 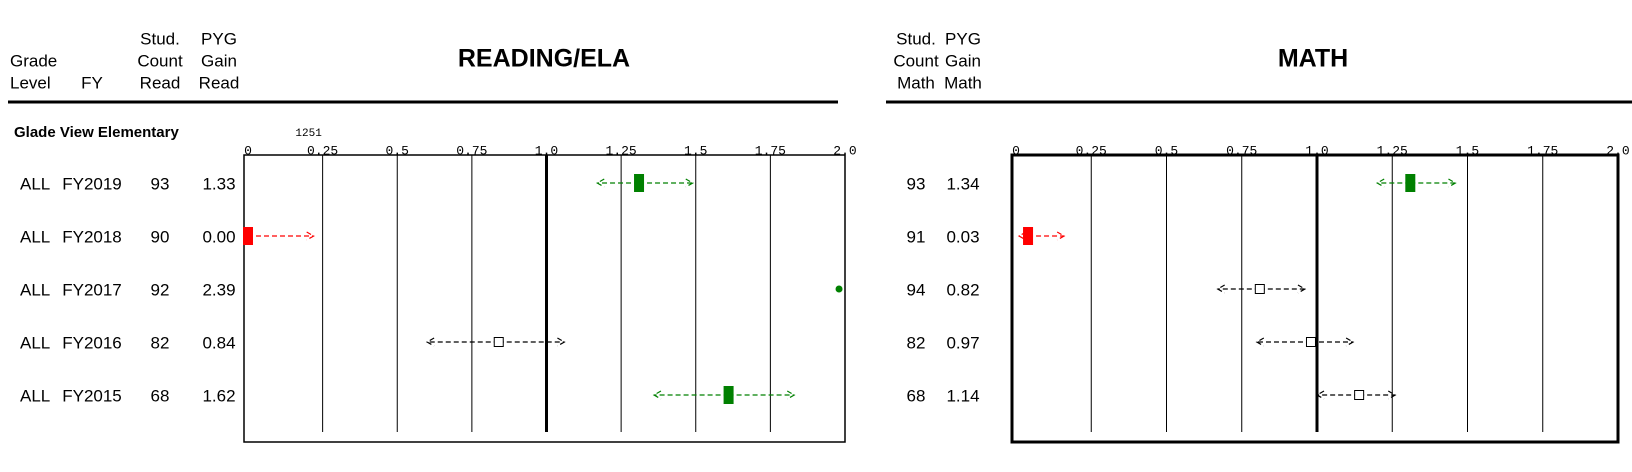 What do you see at coordinates (962, 289) in the screenshot?
I see `cell: 0.82` at bounding box center [962, 289].